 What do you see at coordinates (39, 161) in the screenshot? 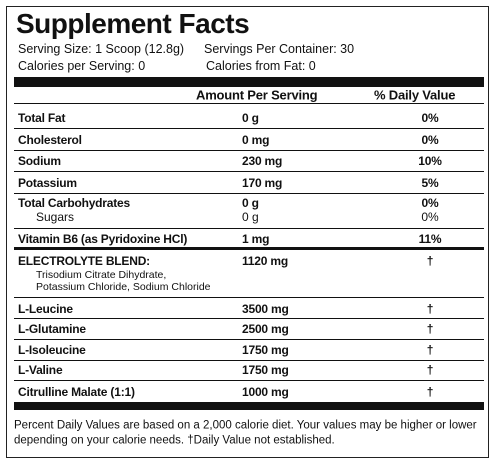
I see `nutrient-name: Sodium` at bounding box center [39, 161].